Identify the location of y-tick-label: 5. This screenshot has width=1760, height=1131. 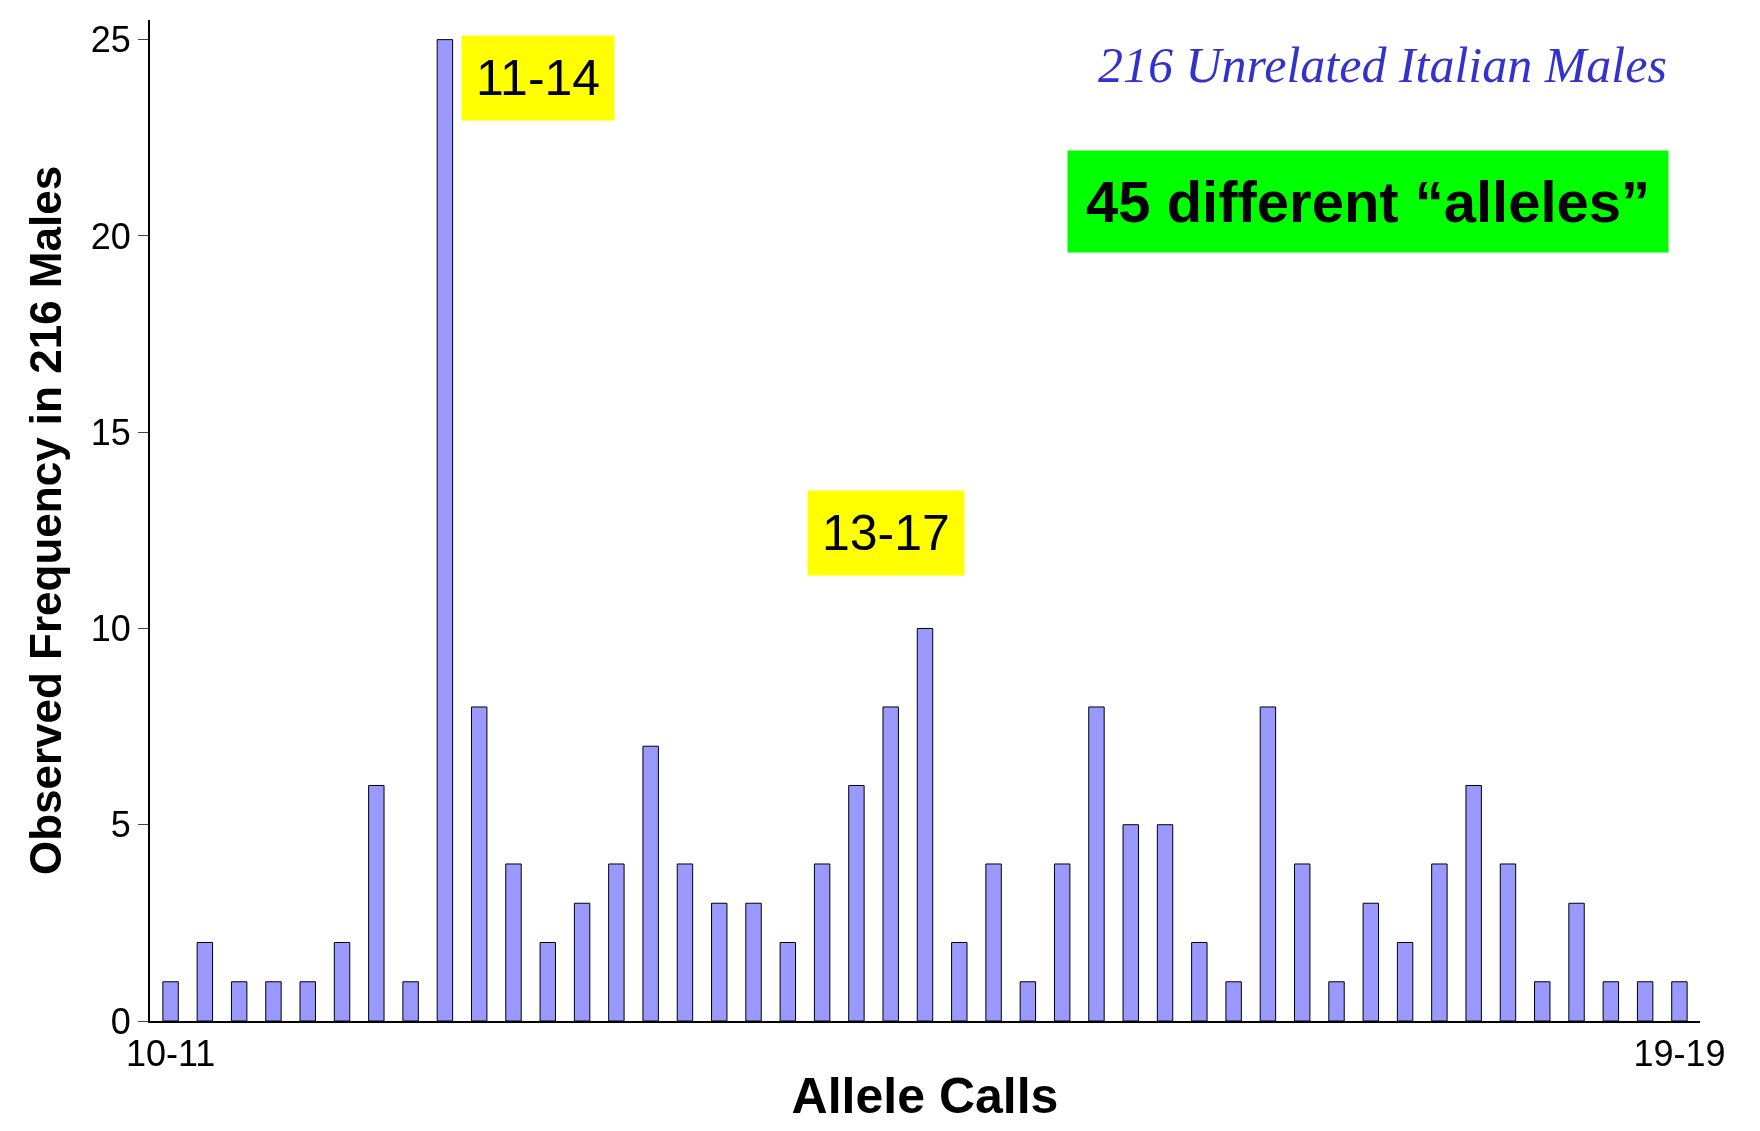
(120, 825).